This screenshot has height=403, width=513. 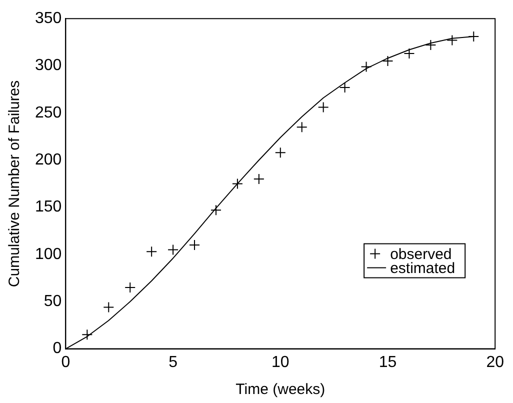 What do you see at coordinates (173, 362) in the screenshot?
I see `x-tick-label: 5` at bounding box center [173, 362].